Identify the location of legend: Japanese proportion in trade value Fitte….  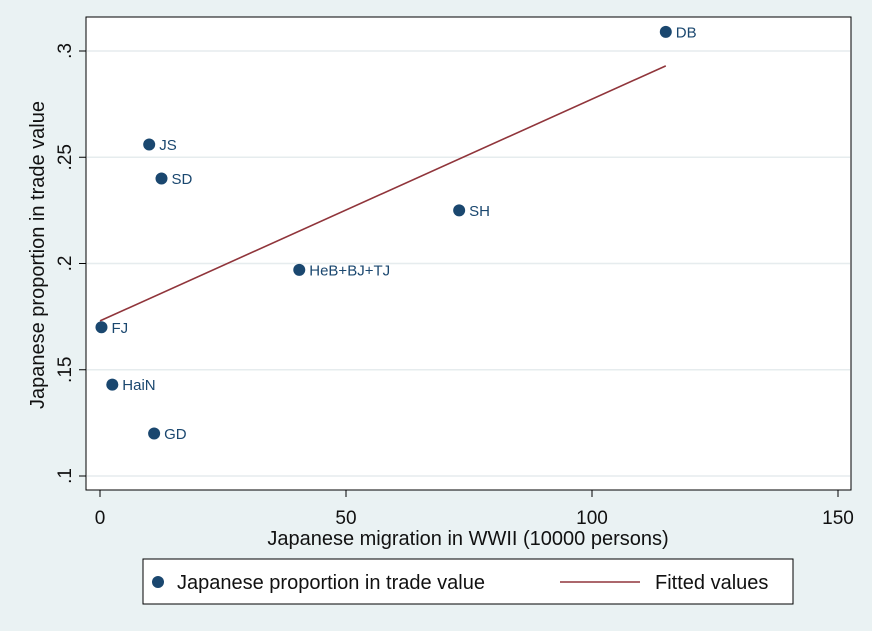
(468, 581).